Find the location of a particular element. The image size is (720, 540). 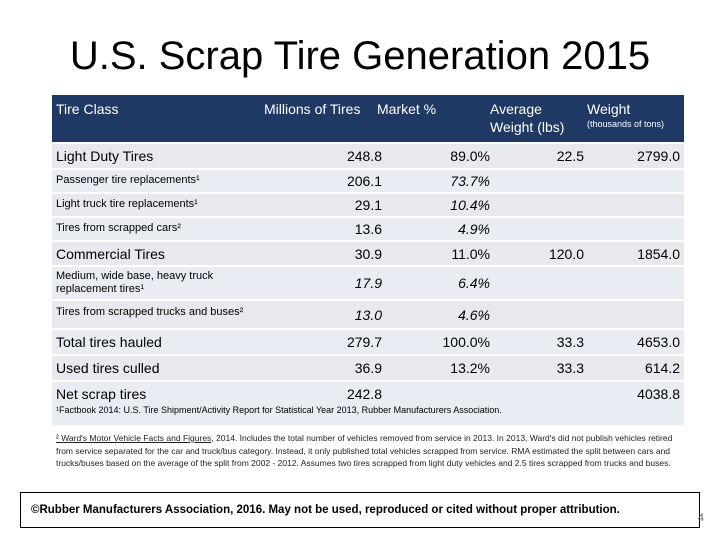

row-label: Tires from scrapped cars² is located at coordinates (118, 228).